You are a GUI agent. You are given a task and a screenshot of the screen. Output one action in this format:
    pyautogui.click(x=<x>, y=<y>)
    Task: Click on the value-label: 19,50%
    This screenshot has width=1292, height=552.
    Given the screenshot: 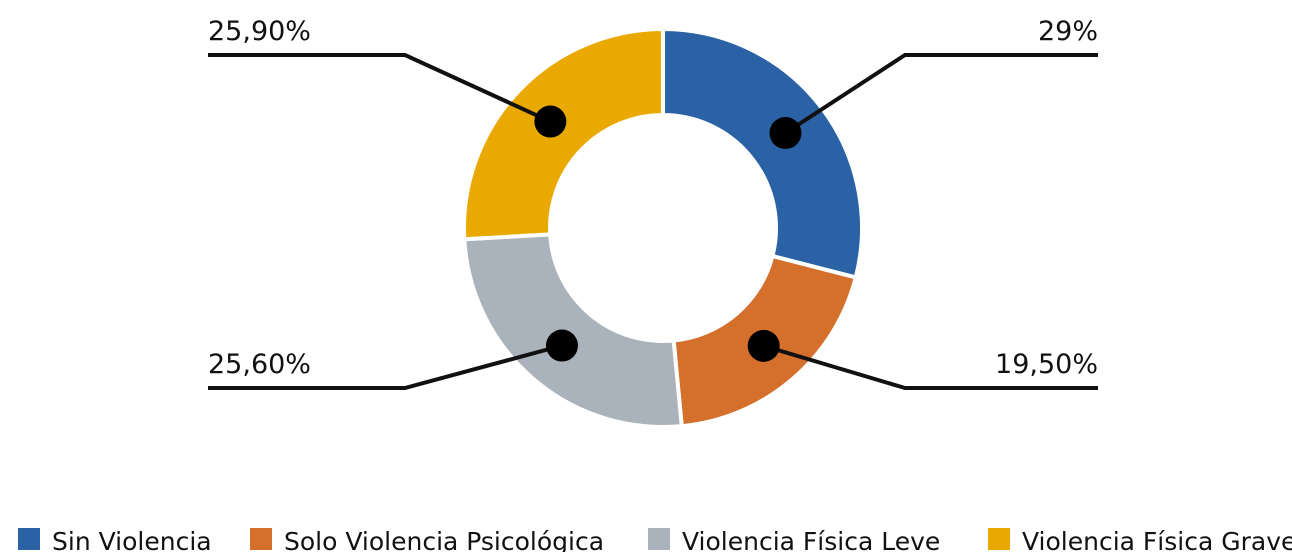 What is the action you would take?
    pyautogui.click(x=1046, y=364)
    